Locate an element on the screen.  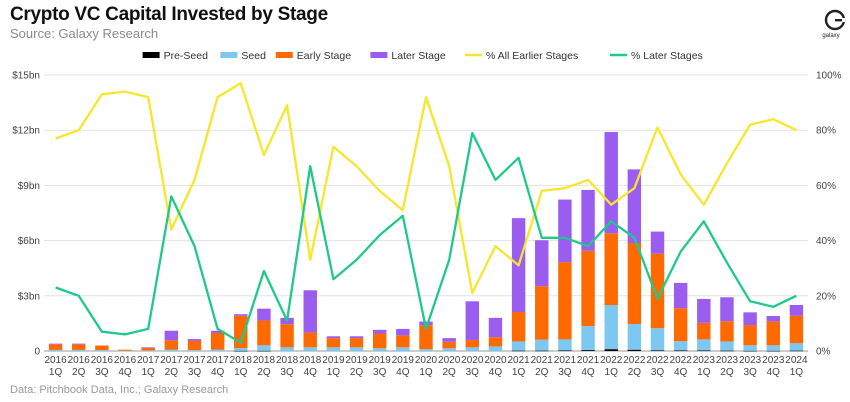
y-left-tick-label: $15bn is located at coordinates (26, 76).